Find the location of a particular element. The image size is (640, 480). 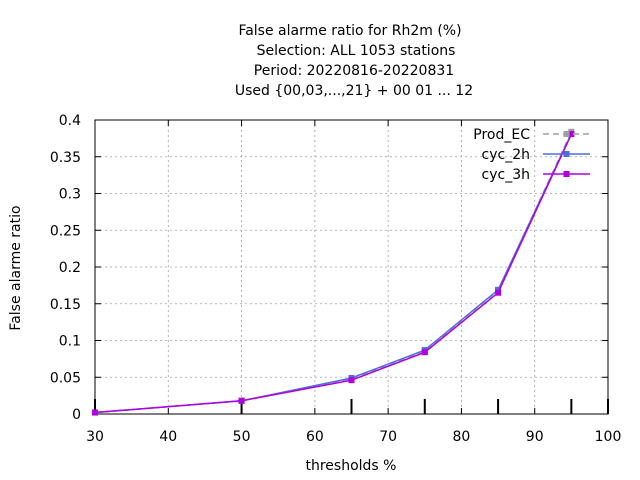

x-tick-label: 70 is located at coordinates (388, 437).